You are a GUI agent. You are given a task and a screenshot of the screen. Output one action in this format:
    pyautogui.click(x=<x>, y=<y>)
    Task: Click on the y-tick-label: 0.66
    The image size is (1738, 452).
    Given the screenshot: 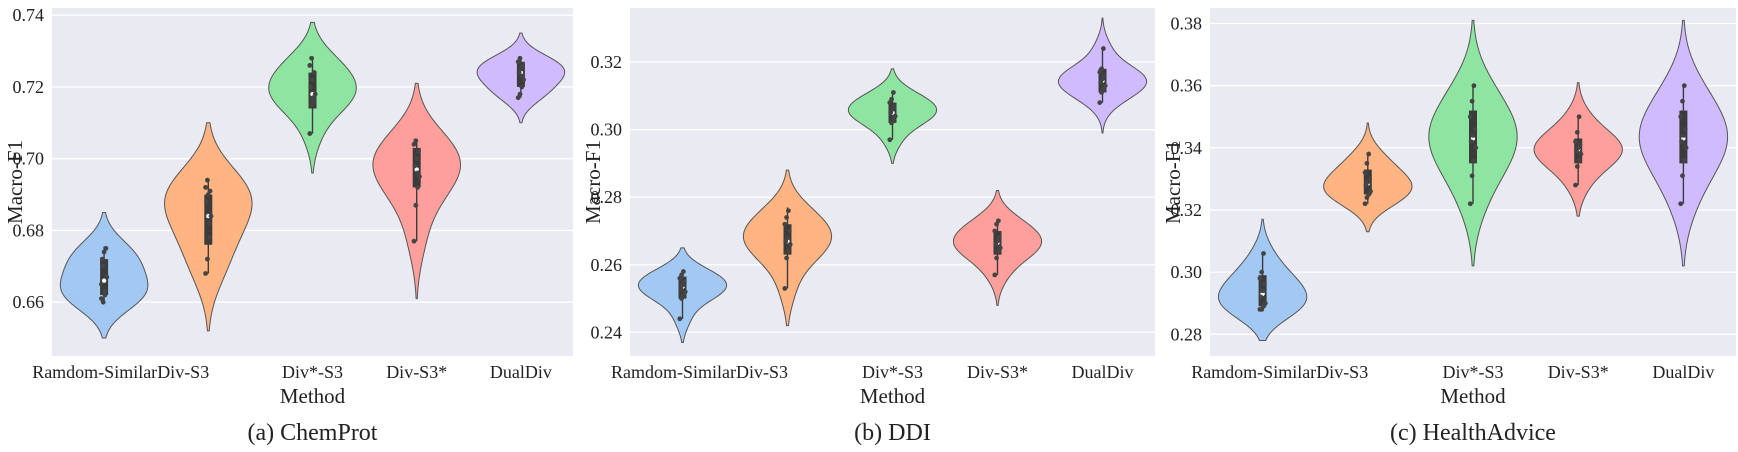 What is the action you would take?
    pyautogui.click(x=29, y=302)
    